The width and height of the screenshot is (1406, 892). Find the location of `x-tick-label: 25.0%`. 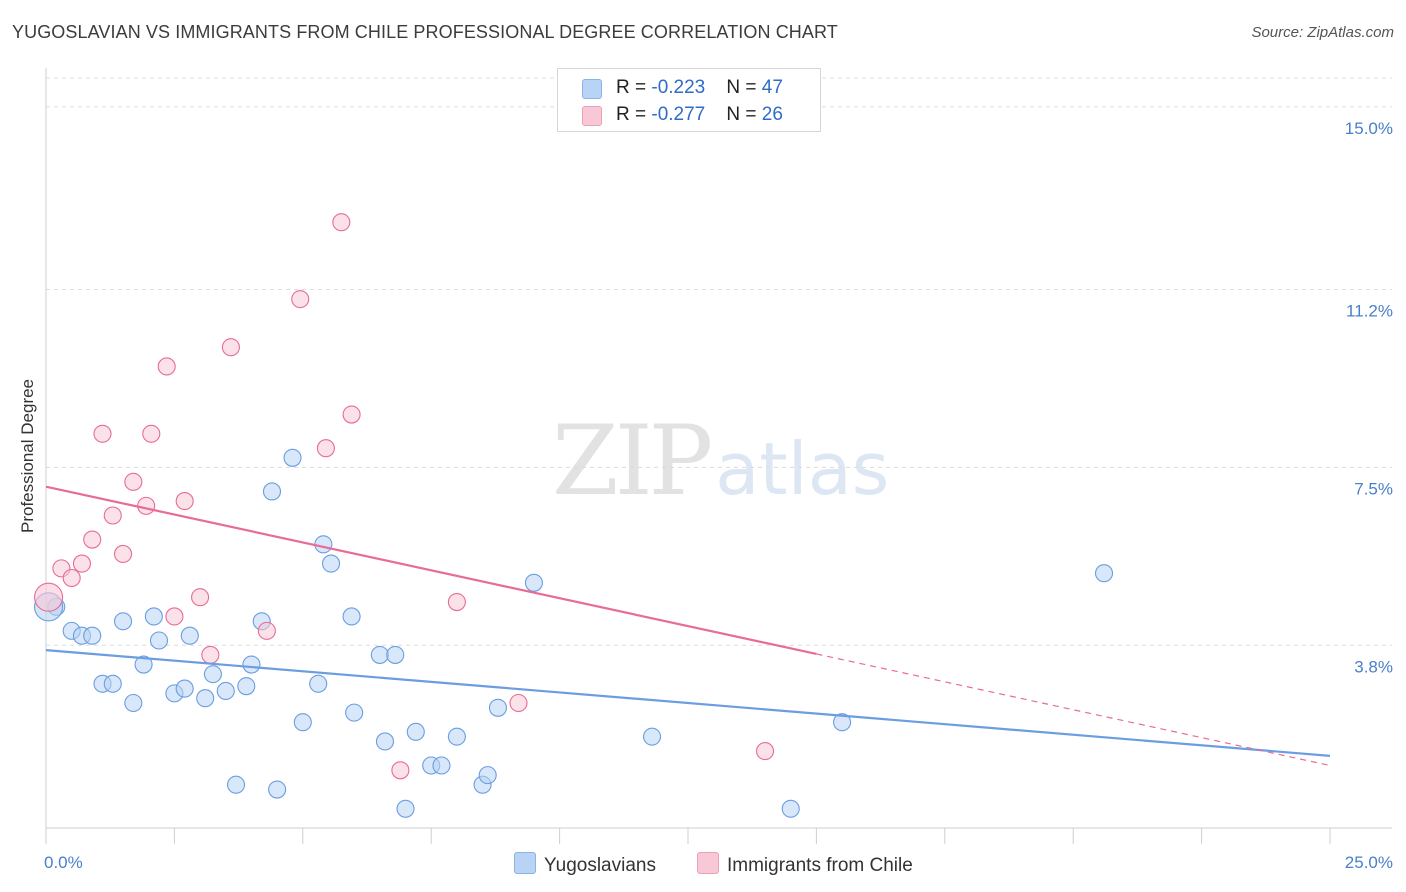

x-tick-label: 25.0% is located at coordinates (1369, 862).